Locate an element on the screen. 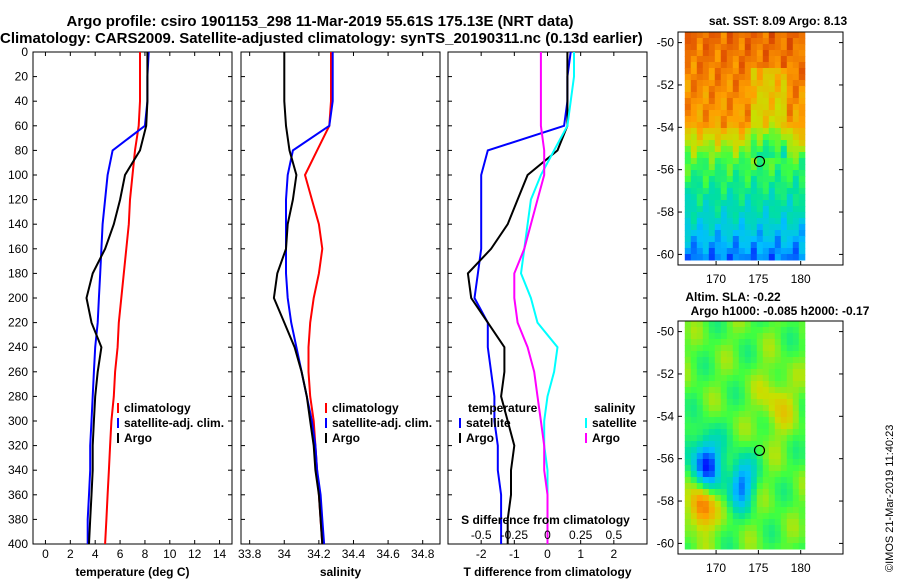 This screenshot has width=900, height=580. x-tick-label: 33.8 is located at coordinates (250, 554).